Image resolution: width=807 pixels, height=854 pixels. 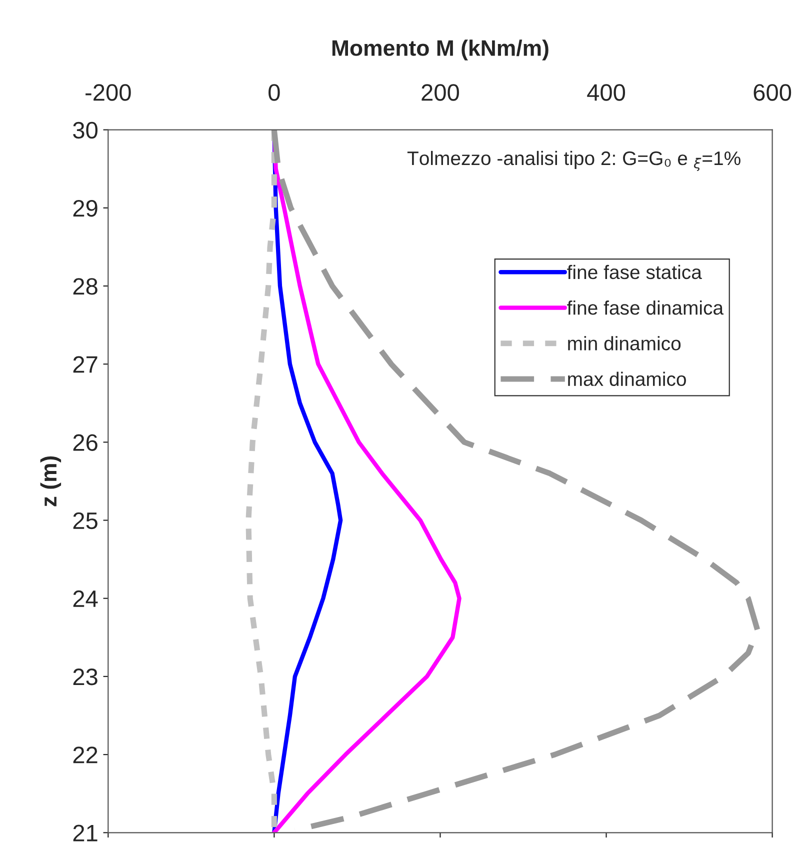 What do you see at coordinates (634, 272) in the screenshot?
I see `legend-label: fine fase statica` at bounding box center [634, 272].